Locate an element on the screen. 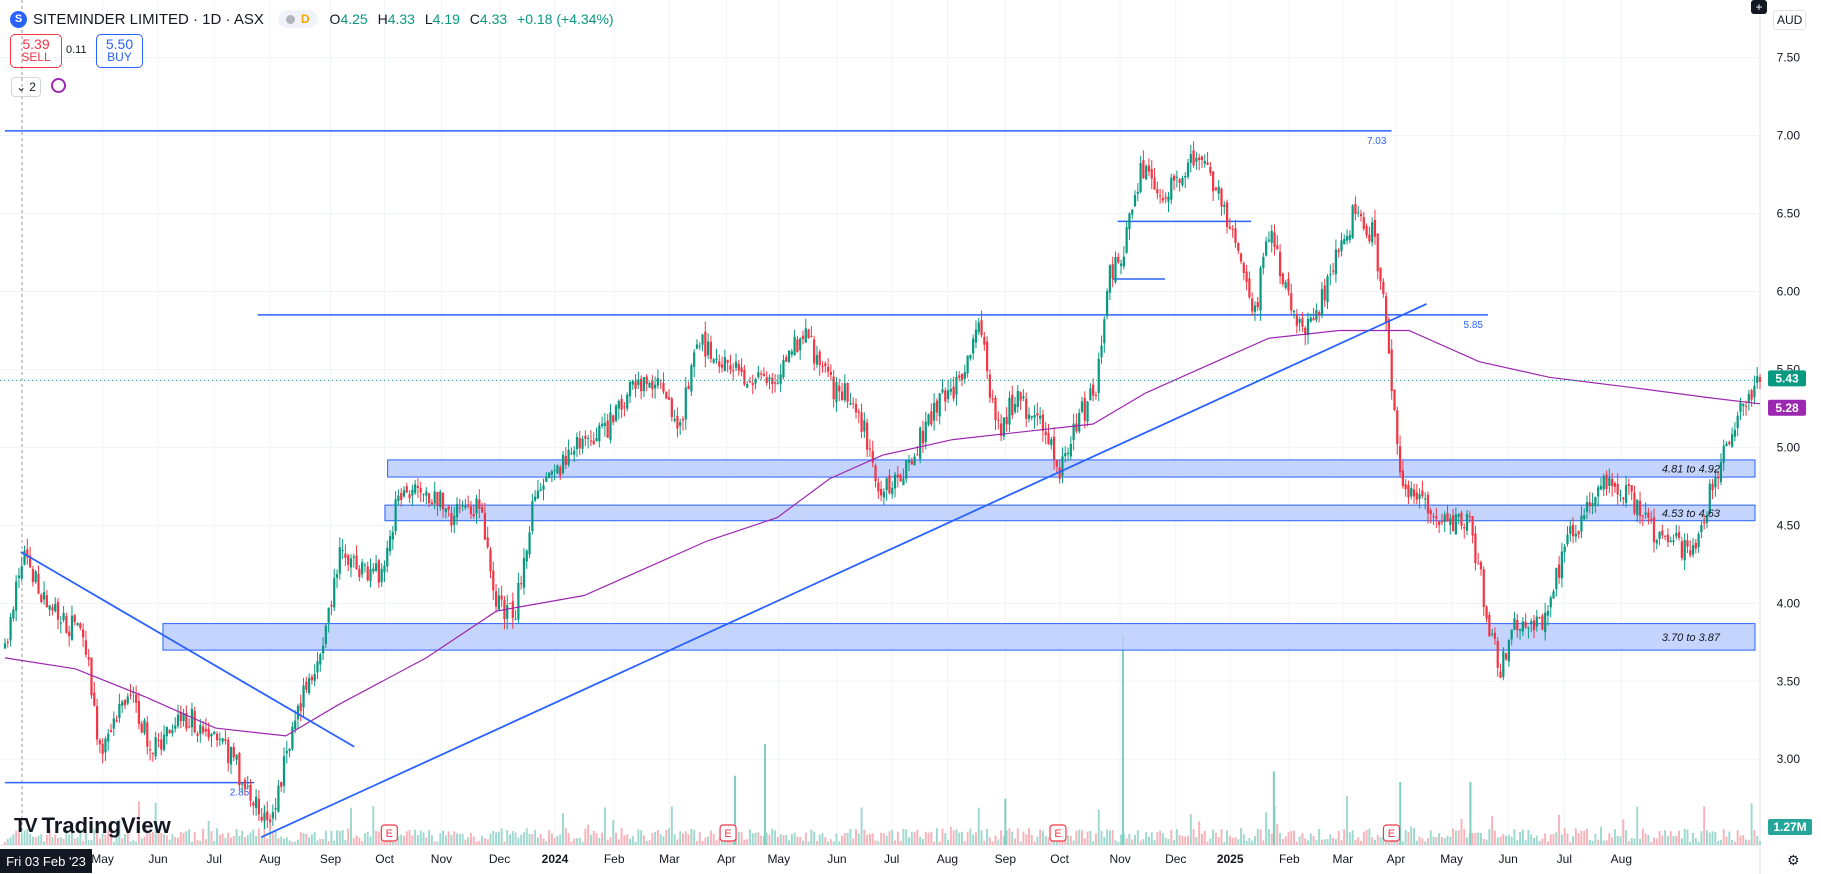 The image size is (1821, 874). currency-selector: AUD is located at coordinates (1790, 20).